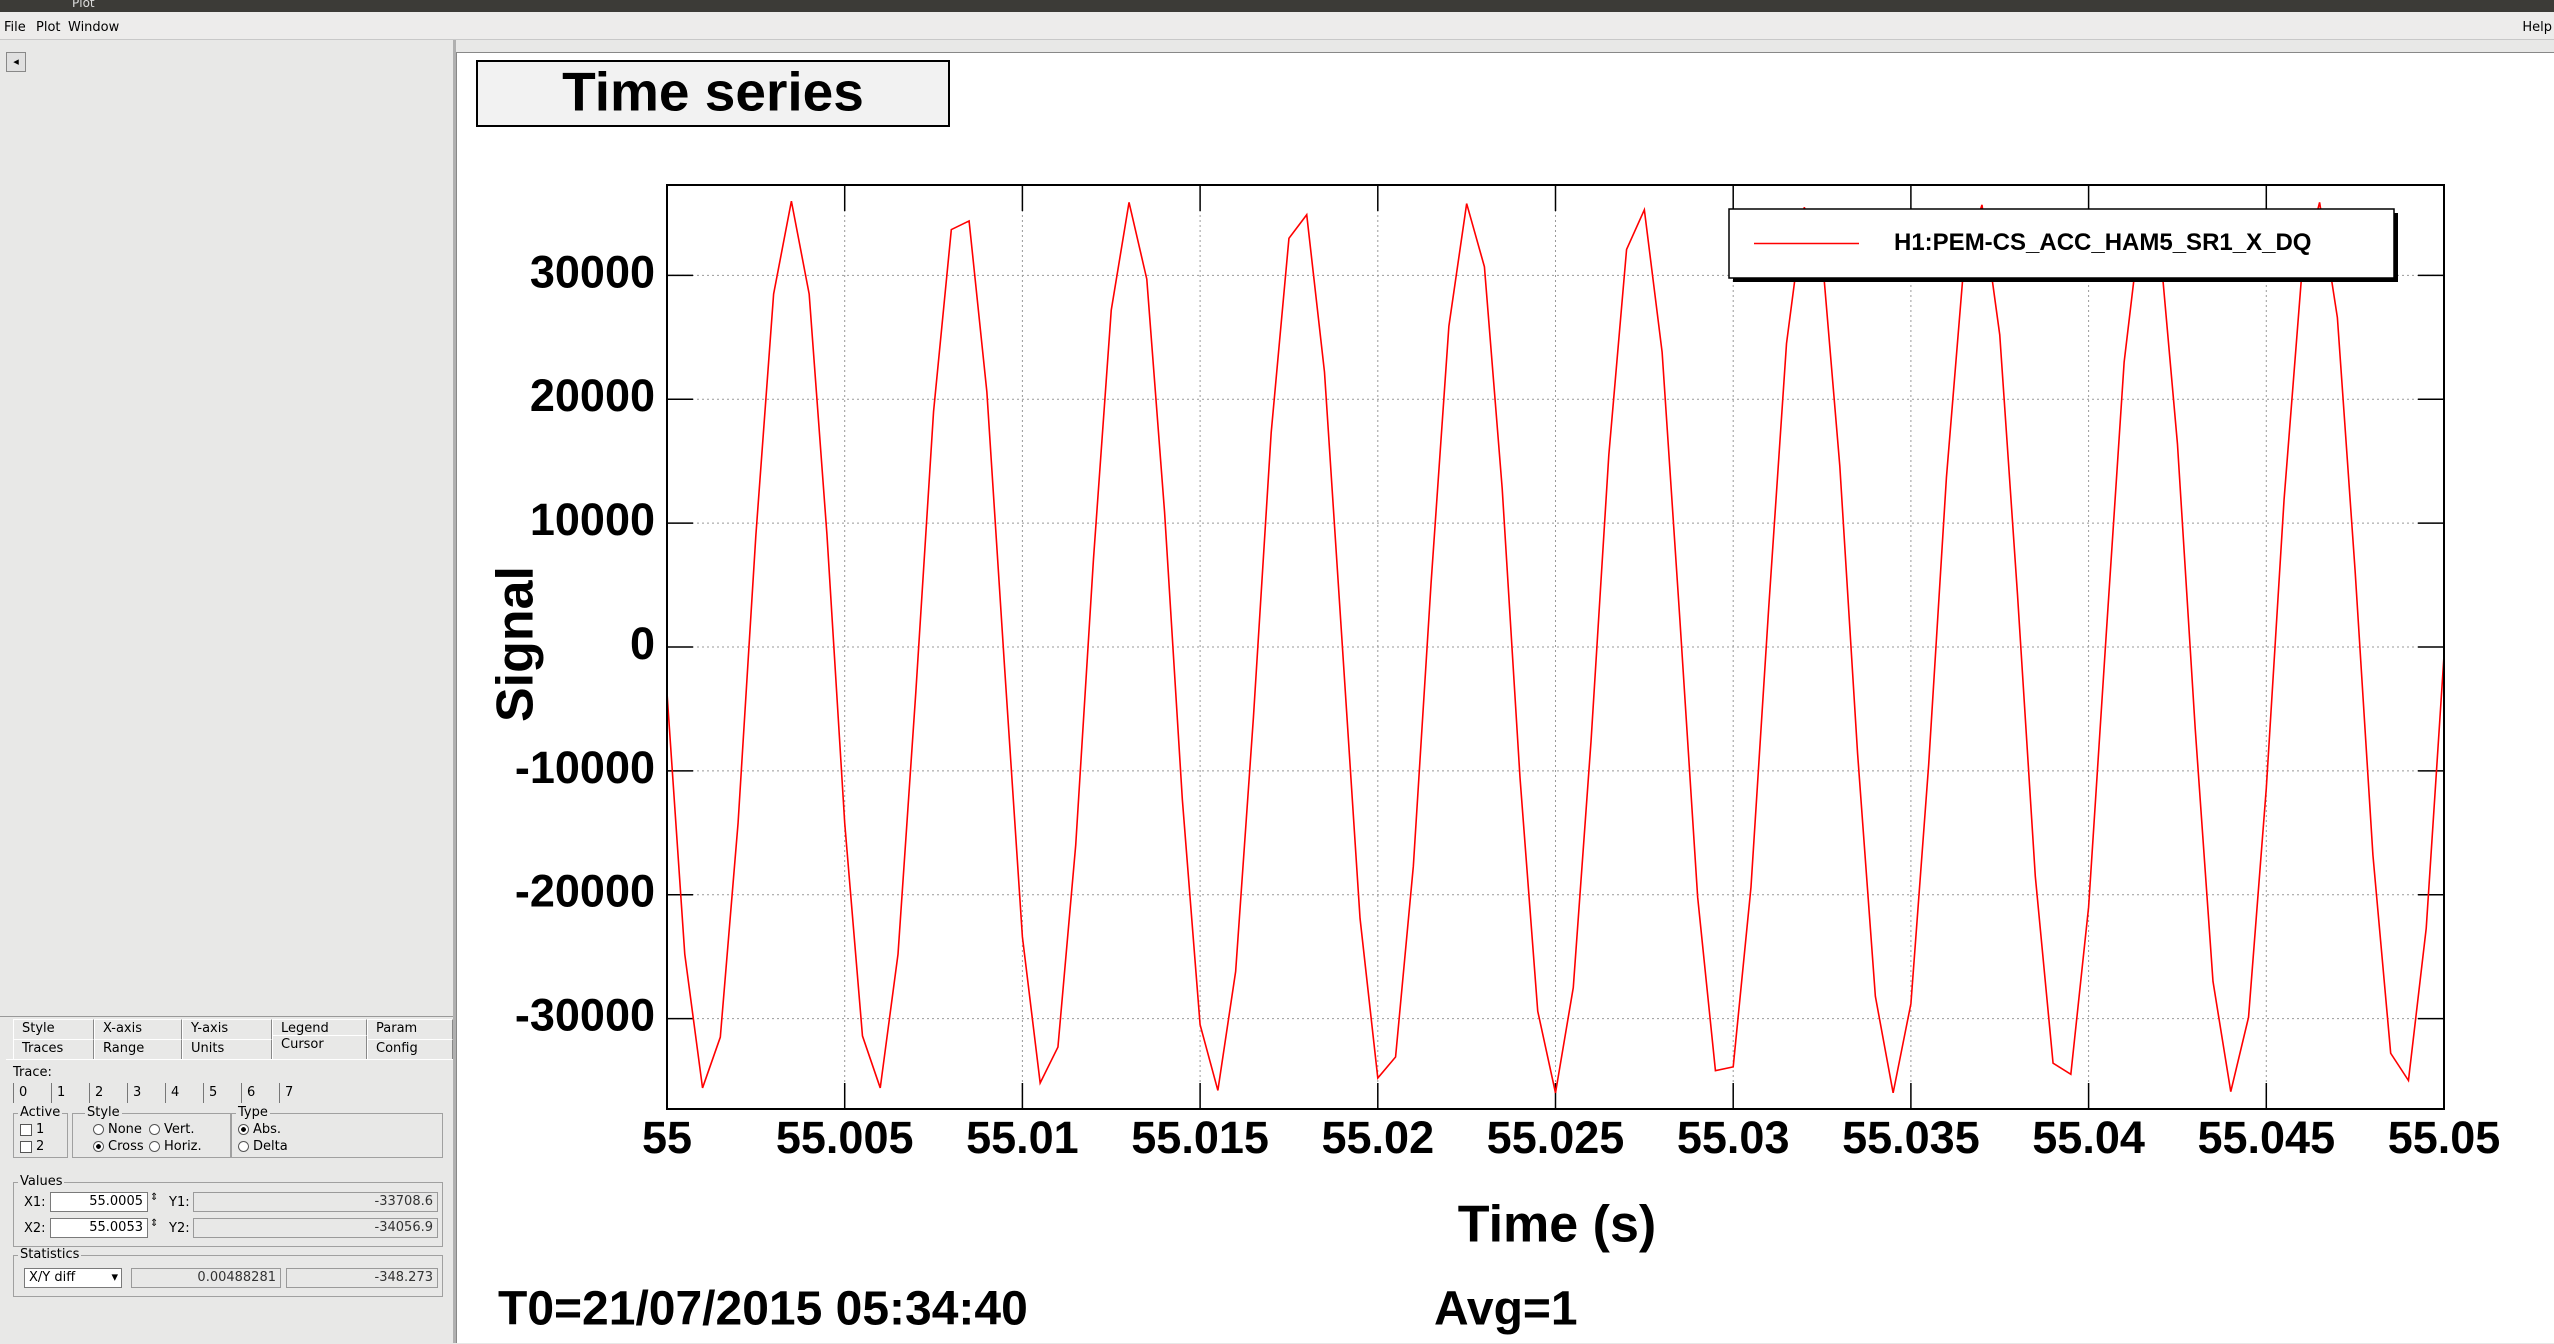 The height and width of the screenshot is (1344, 2554). What do you see at coordinates (1506, 1309) in the screenshot?
I see `avg-label: Avg=1` at bounding box center [1506, 1309].